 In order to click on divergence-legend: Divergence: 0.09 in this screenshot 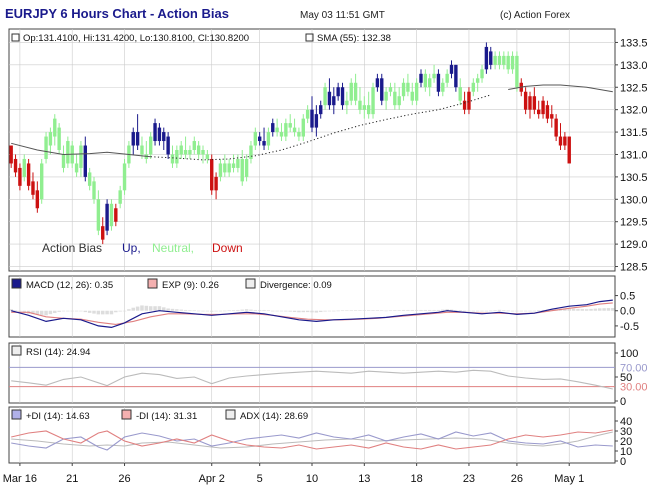, I will do `click(296, 285)`.